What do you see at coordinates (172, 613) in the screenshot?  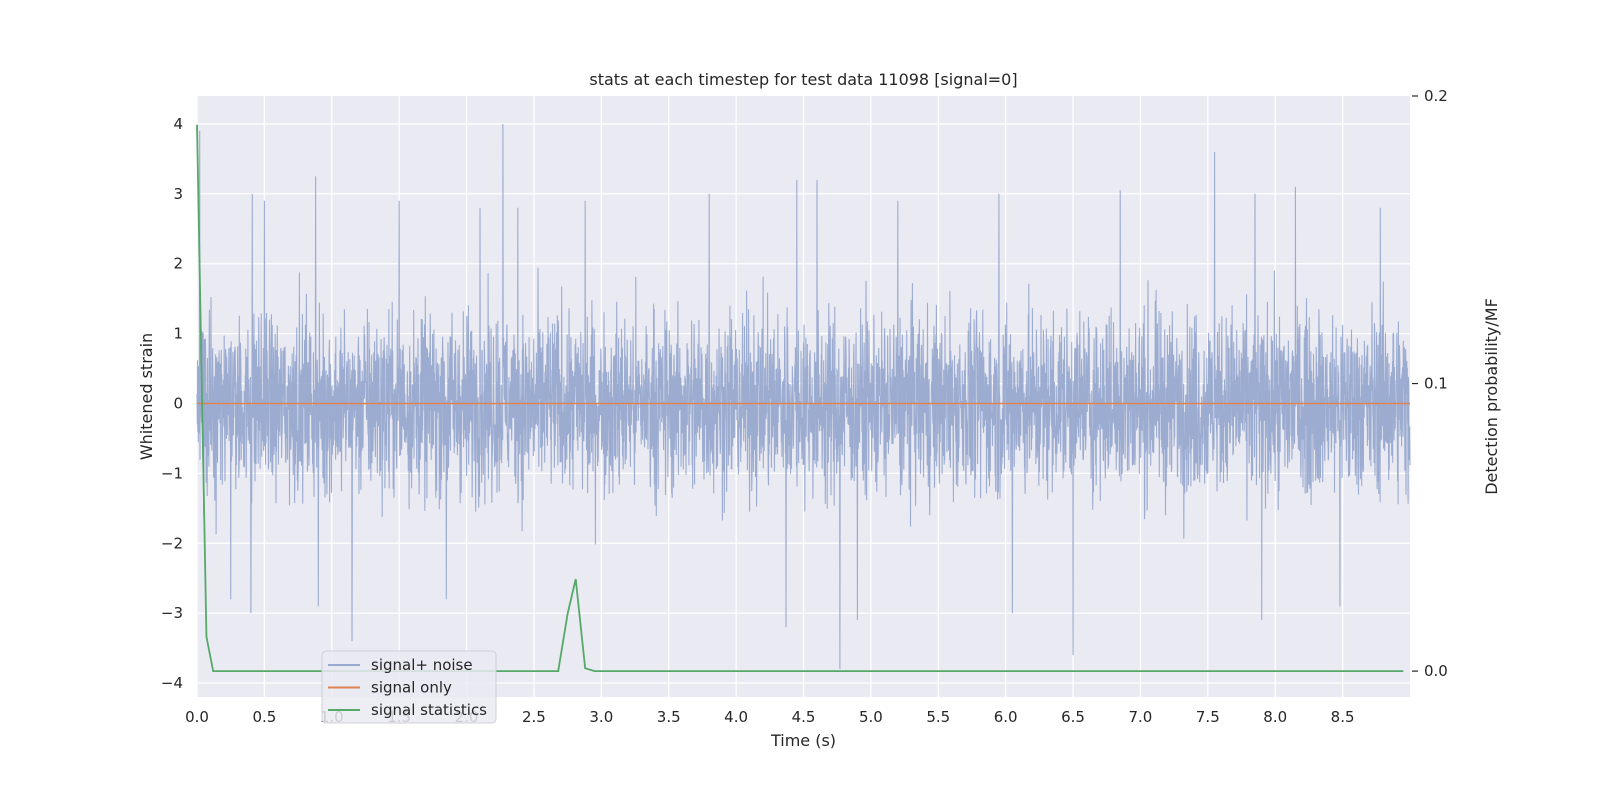 I see `y-tick-label: −3` at bounding box center [172, 613].